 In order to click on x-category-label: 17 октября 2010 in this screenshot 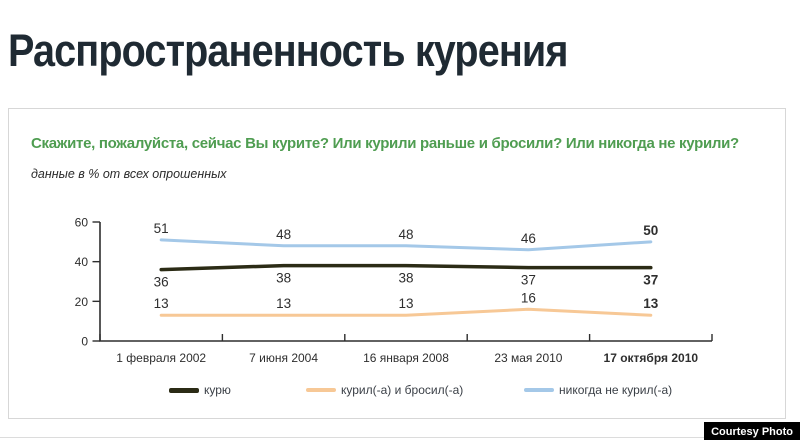, I will do `click(651, 358)`.